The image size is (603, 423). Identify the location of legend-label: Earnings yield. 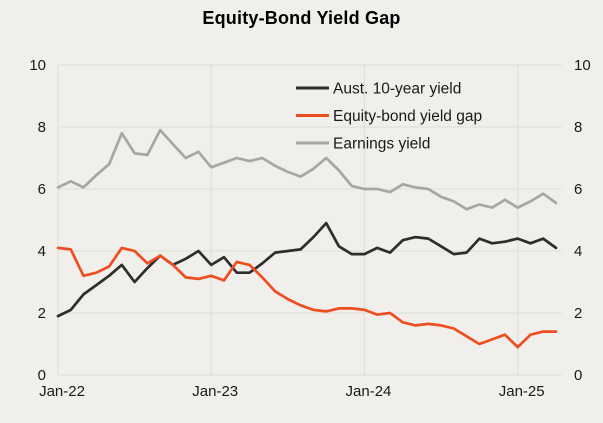
(381, 144).